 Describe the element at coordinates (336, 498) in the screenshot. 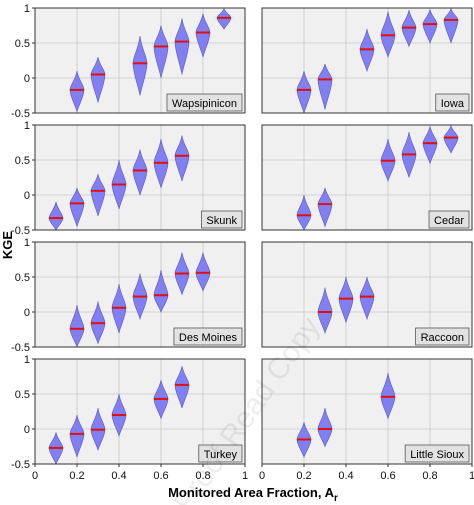

I see `x-axis-title-subscript: r` at that location.